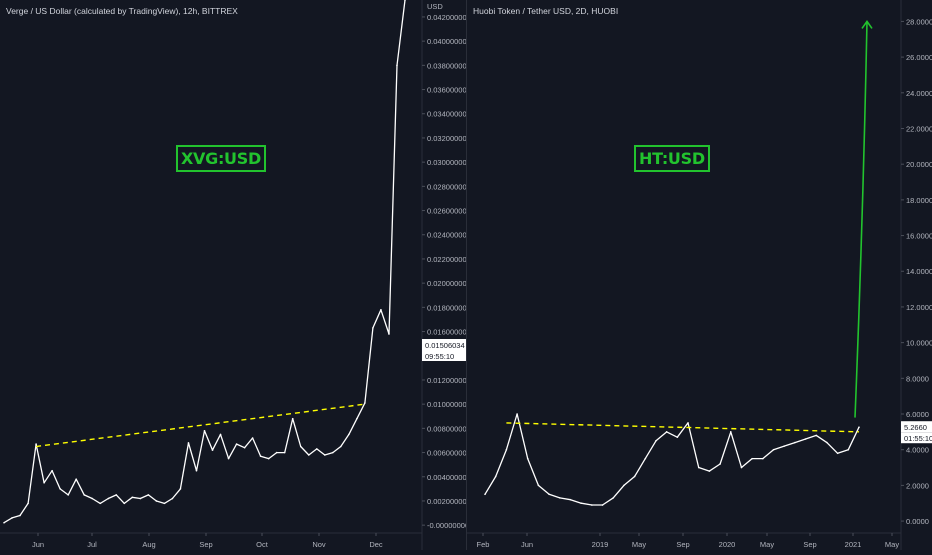 The image size is (932, 555). What do you see at coordinates (221, 158) in the screenshot?
I see `ticker-label: XVG:USD` at bounding box center [221, 158].